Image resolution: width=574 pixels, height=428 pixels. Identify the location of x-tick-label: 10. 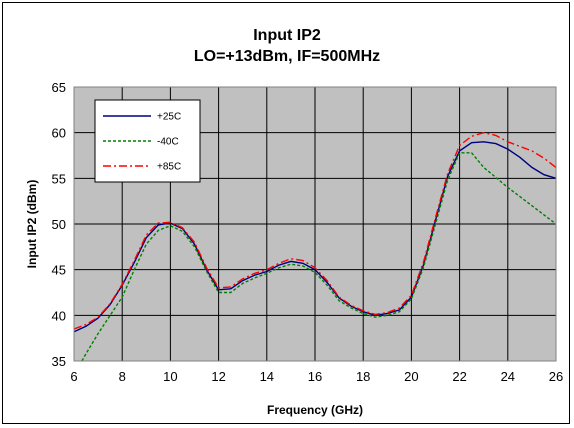
(170, 376).